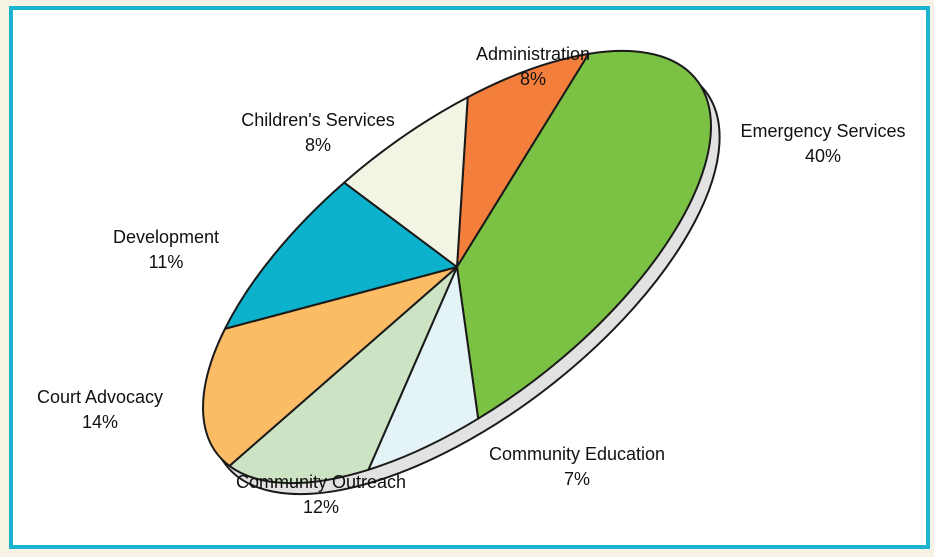 The image size is (934, 557). I want to click on pie-slice-community-education, so click(423, 368).